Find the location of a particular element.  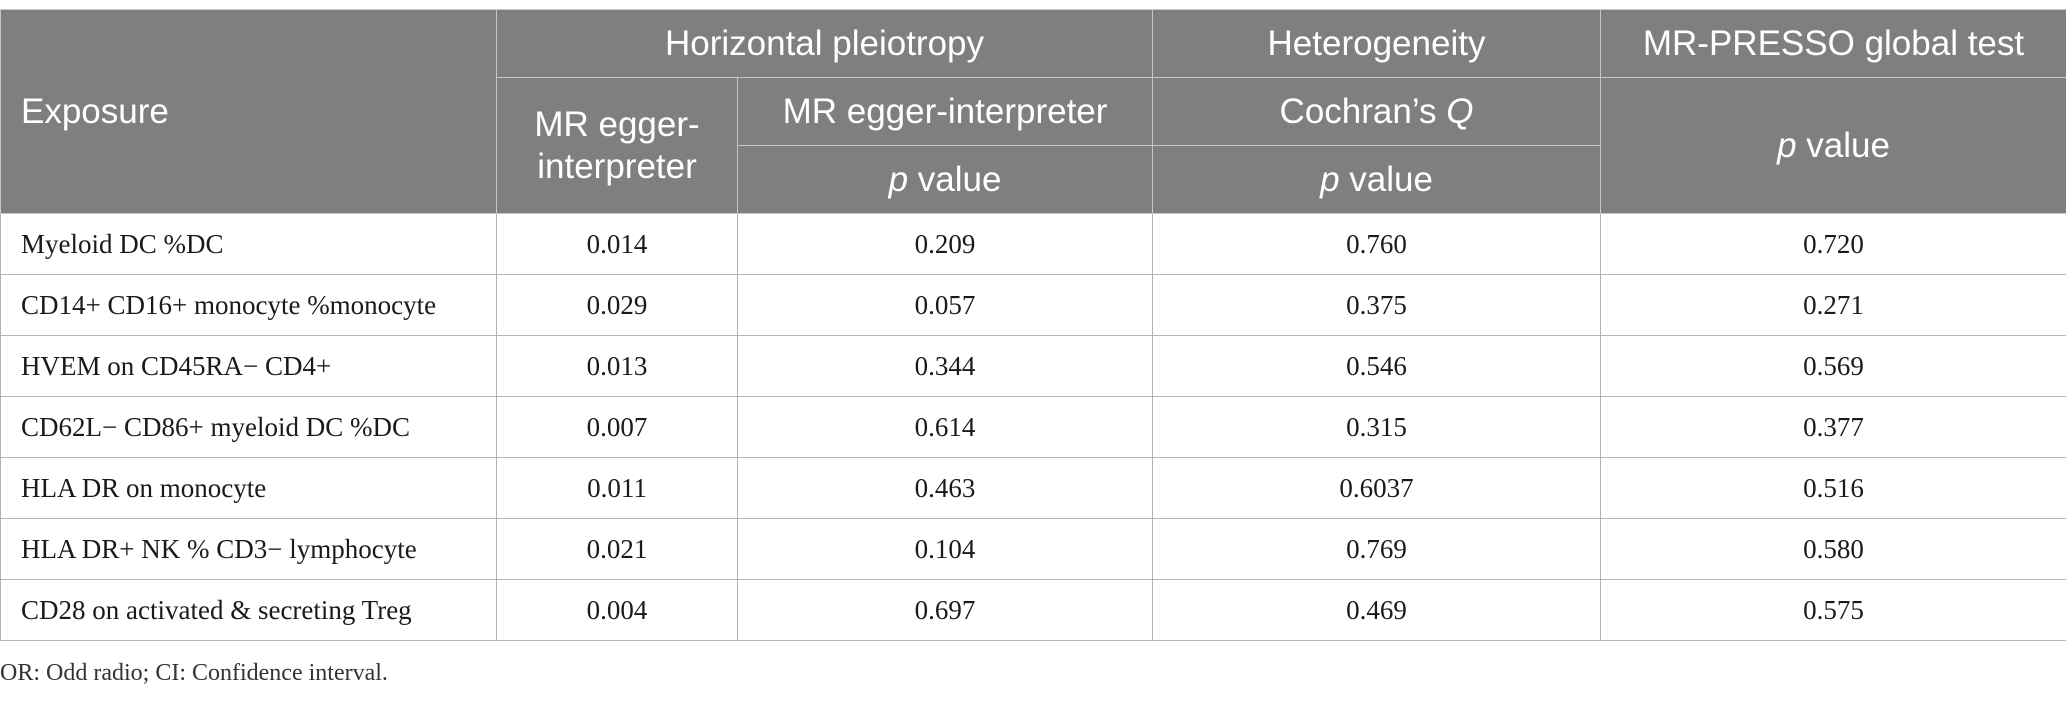

header-egger-p-value: p value is located at coordinates (945, 179).